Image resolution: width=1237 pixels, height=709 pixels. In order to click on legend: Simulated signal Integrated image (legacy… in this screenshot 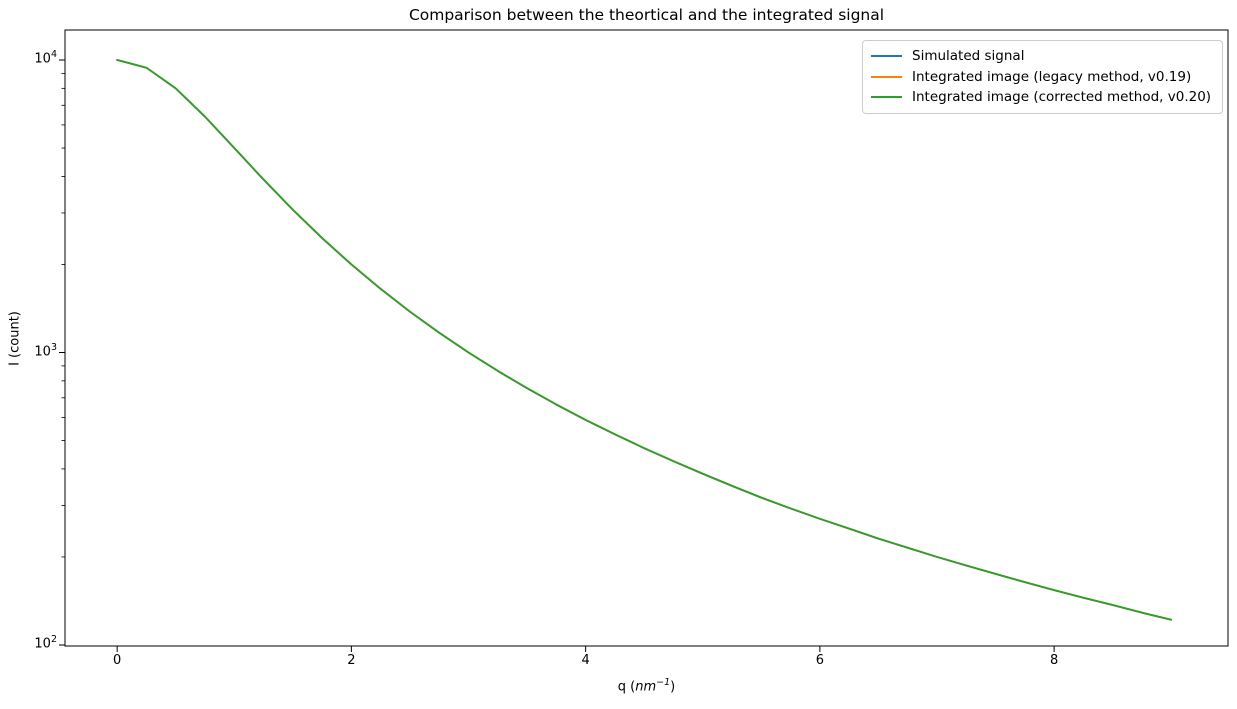, I will do `click(1042, 77)`.